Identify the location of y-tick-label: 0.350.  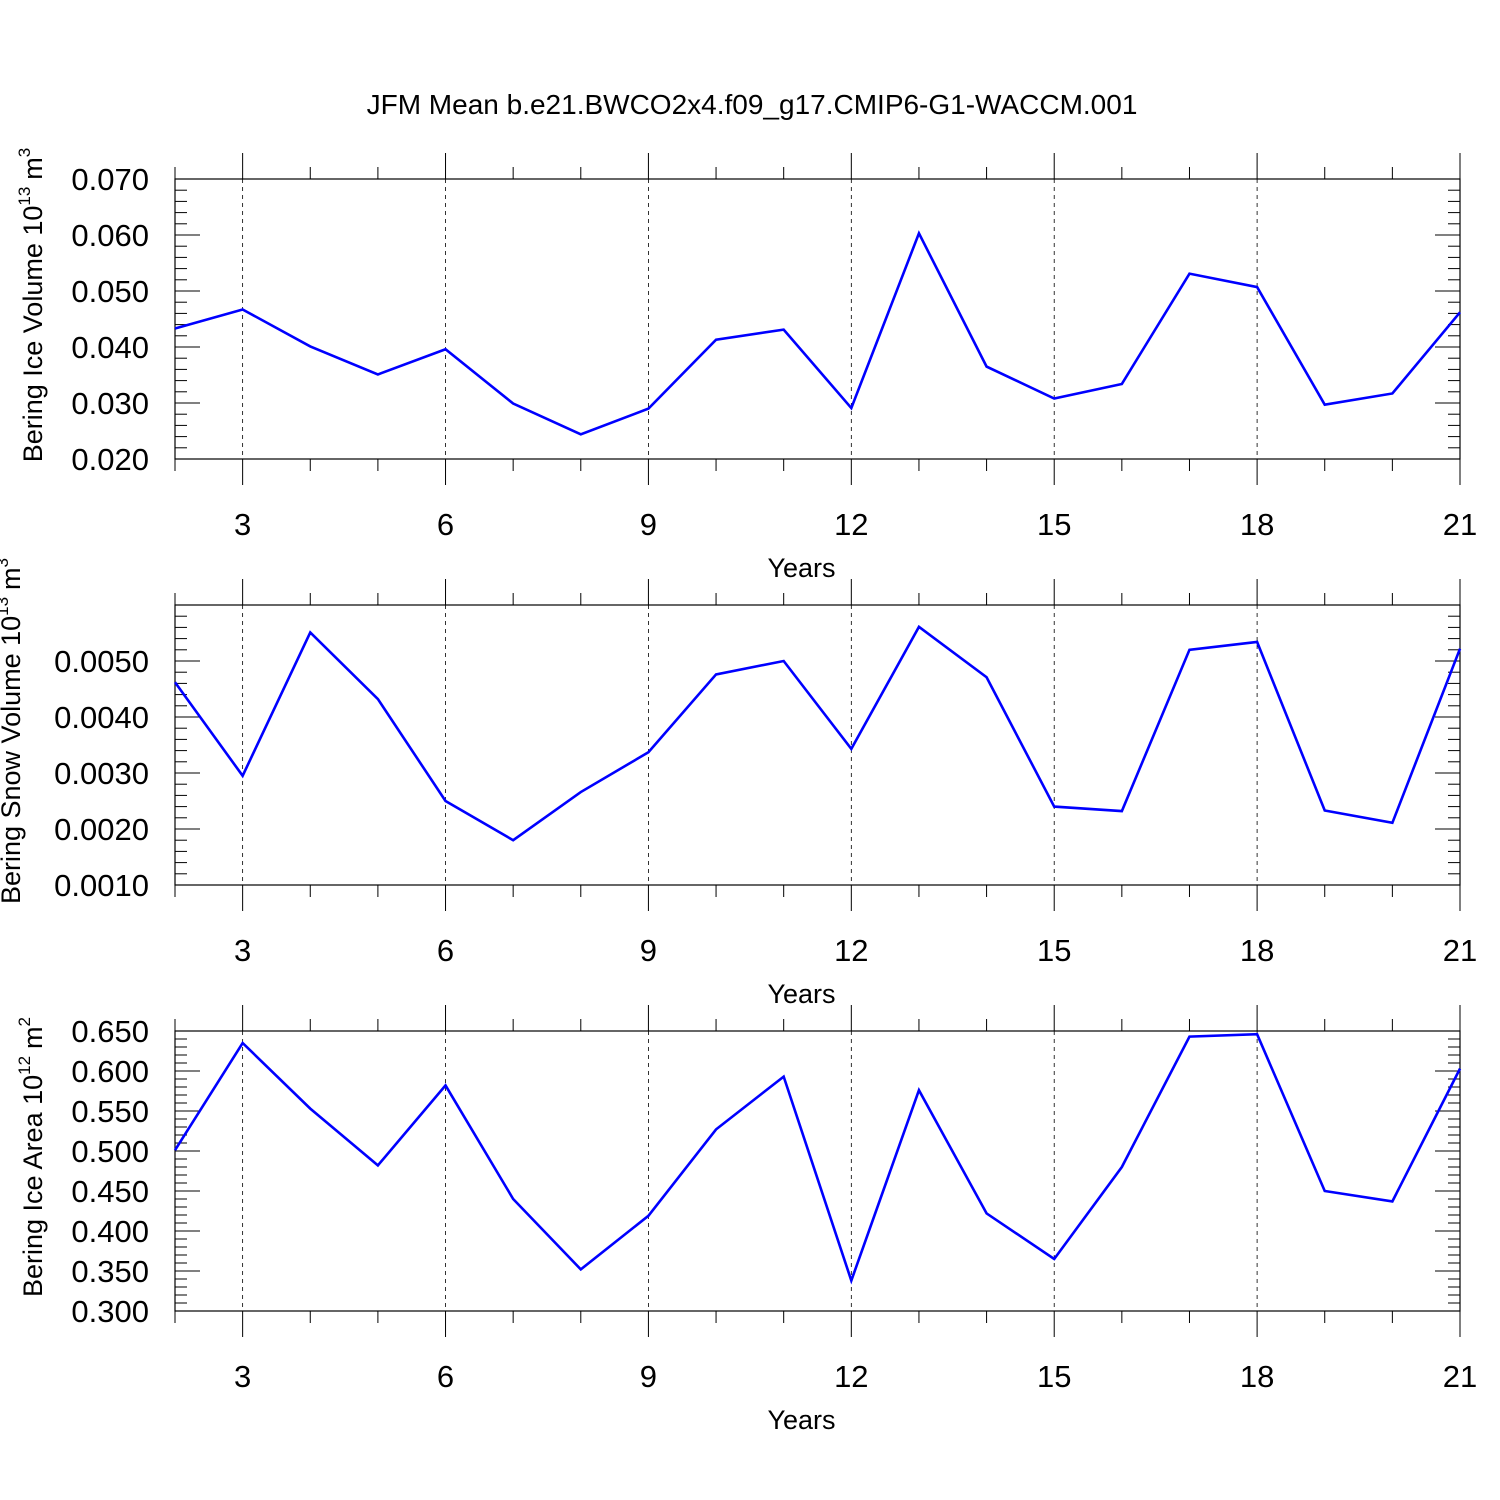
(110, 1271).